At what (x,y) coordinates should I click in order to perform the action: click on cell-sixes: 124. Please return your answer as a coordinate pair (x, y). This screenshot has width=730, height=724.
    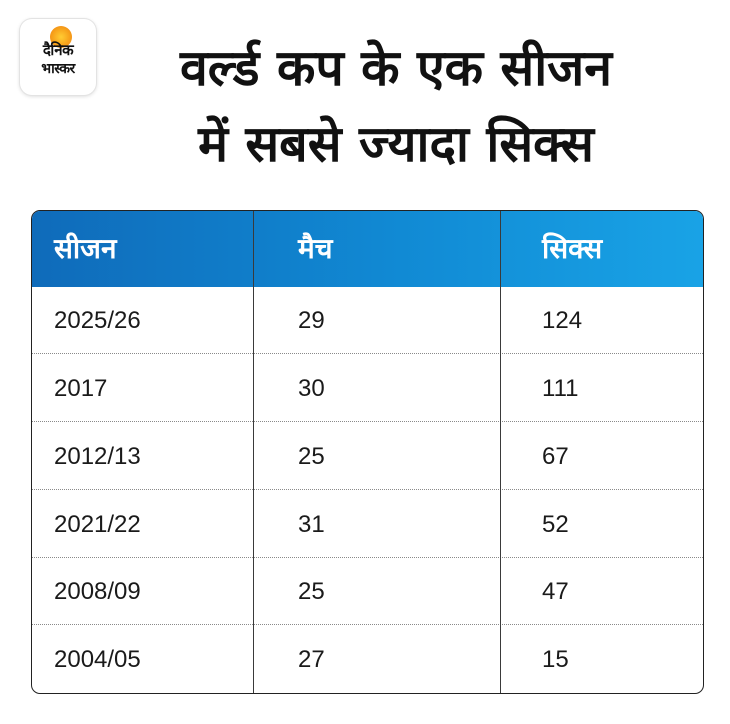
    Looking at the image, I should click on (562, 320).